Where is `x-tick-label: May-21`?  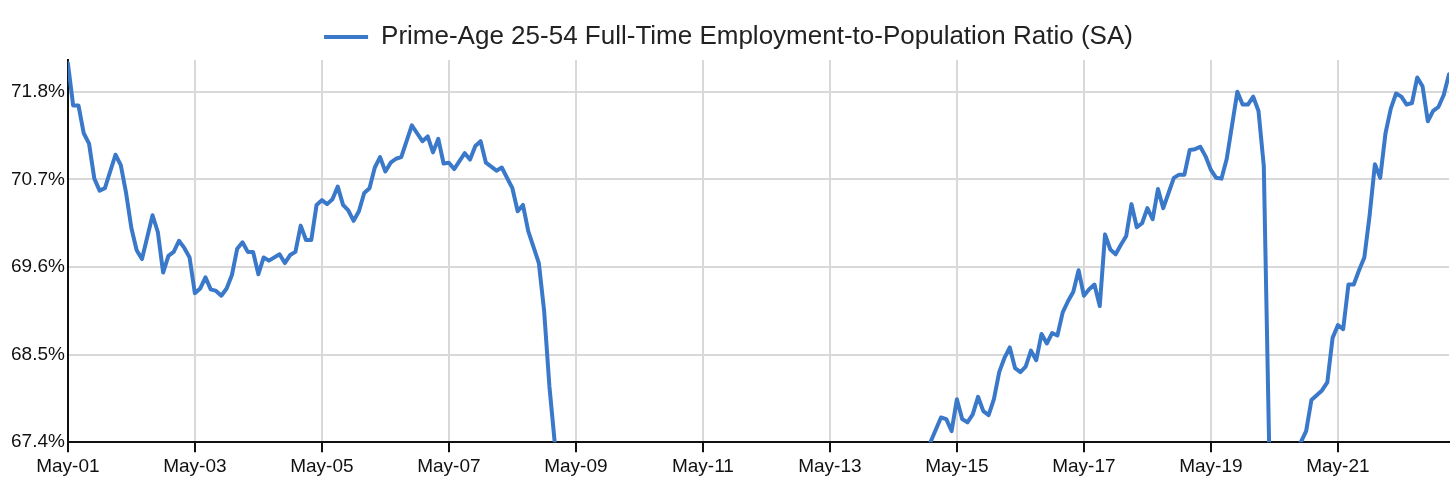 x-tick-label: May-21 is located at coordinates (1338, 465).